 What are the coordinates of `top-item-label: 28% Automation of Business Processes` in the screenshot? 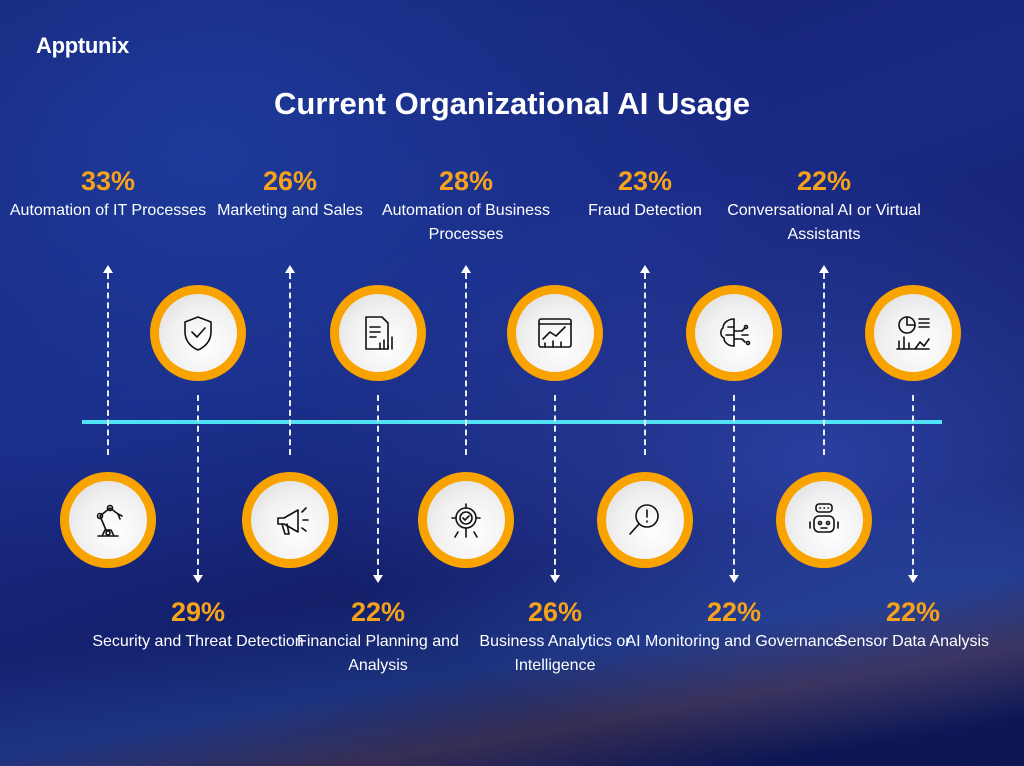 It's located at (466, 206).